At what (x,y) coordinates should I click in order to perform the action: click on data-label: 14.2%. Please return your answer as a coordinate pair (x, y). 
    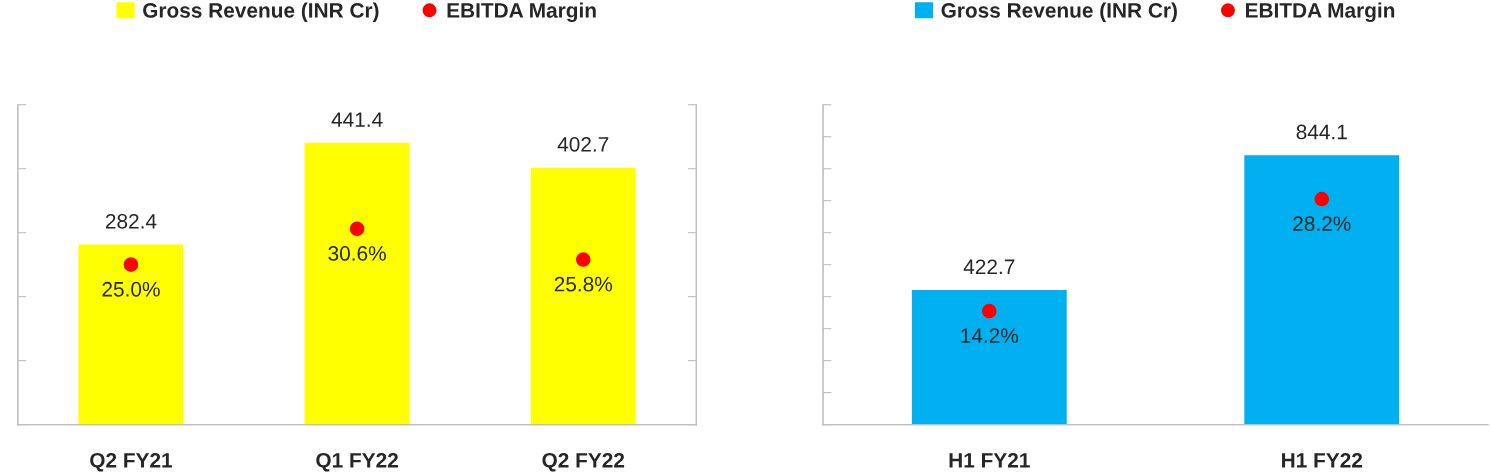
    Looking at the image, I should click on (990, 335).